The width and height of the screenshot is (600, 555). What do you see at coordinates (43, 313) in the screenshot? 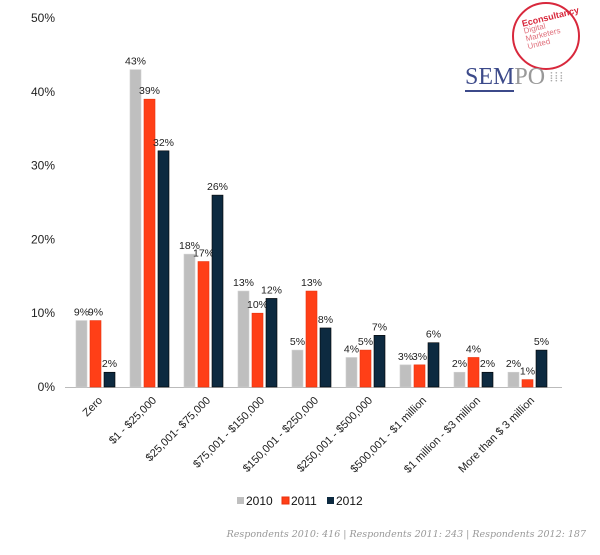
I see `y-tick-label: 10%` at bounding box center [43, 313].